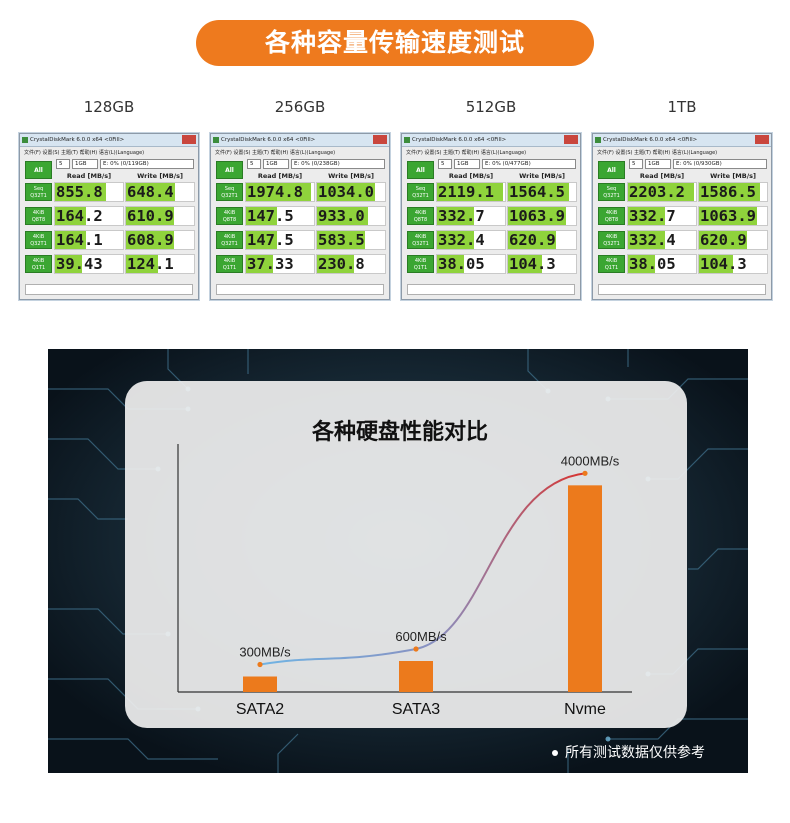 Image resolution: width=790 pixels, height=823 pixels. What do you see at coordinates (416, 649) in the screenshot?
I see `trend-point` at bounding box center [416, 649].